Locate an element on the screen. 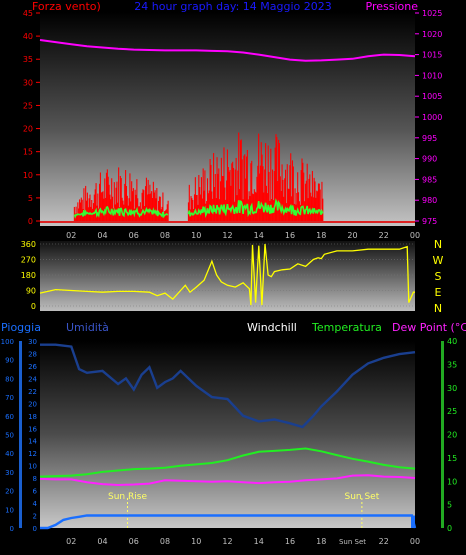  lower-x-tick: 16 is located at coordinates (290, 541).